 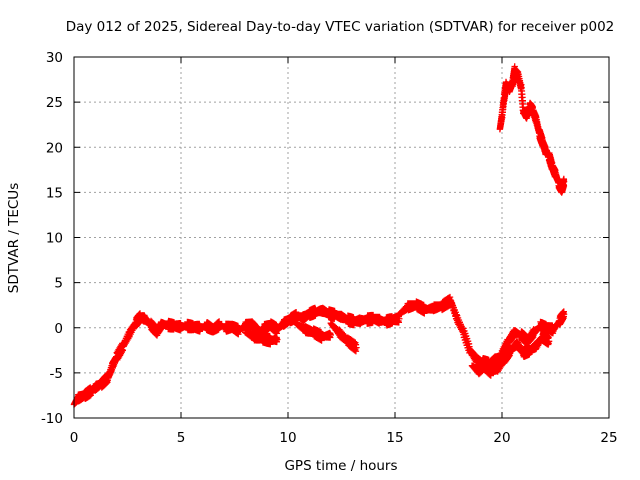 What do you see at coordinates (54, 103) in the screenshot?
I see `y-tick-label: 25` at bounding box center [54, 103].